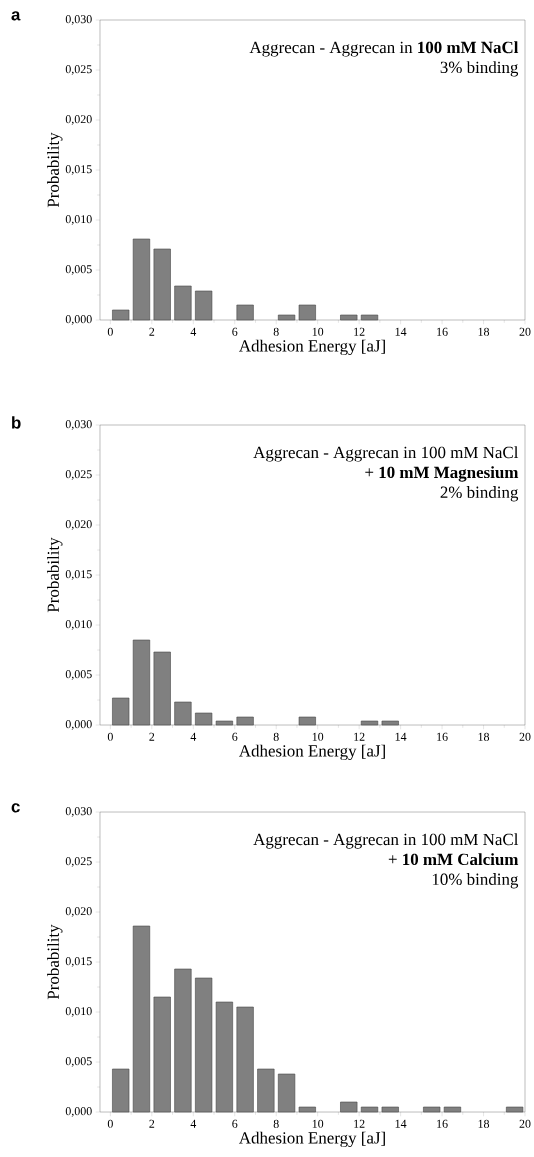  What do you see at coordinates (16, 16) in the screenshot?
I see `chart-title: a` at bounding box center [16, 16].